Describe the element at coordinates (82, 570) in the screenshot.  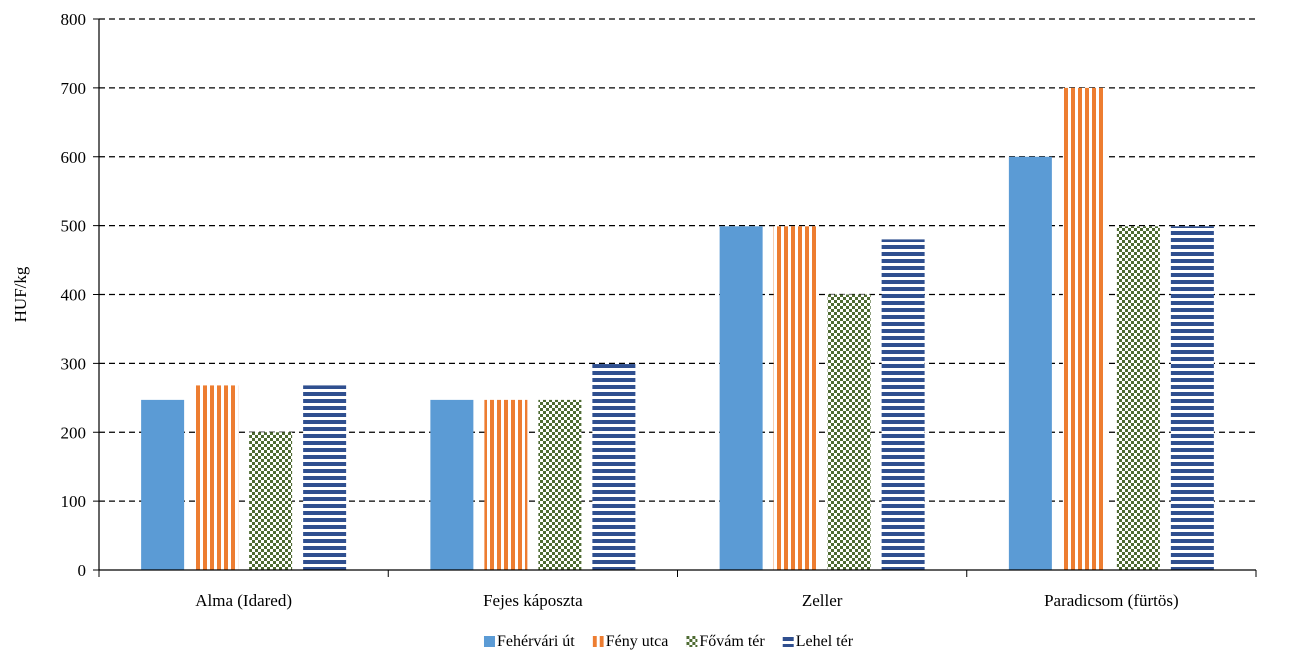
I see `y-tick-label: 0` at that location.